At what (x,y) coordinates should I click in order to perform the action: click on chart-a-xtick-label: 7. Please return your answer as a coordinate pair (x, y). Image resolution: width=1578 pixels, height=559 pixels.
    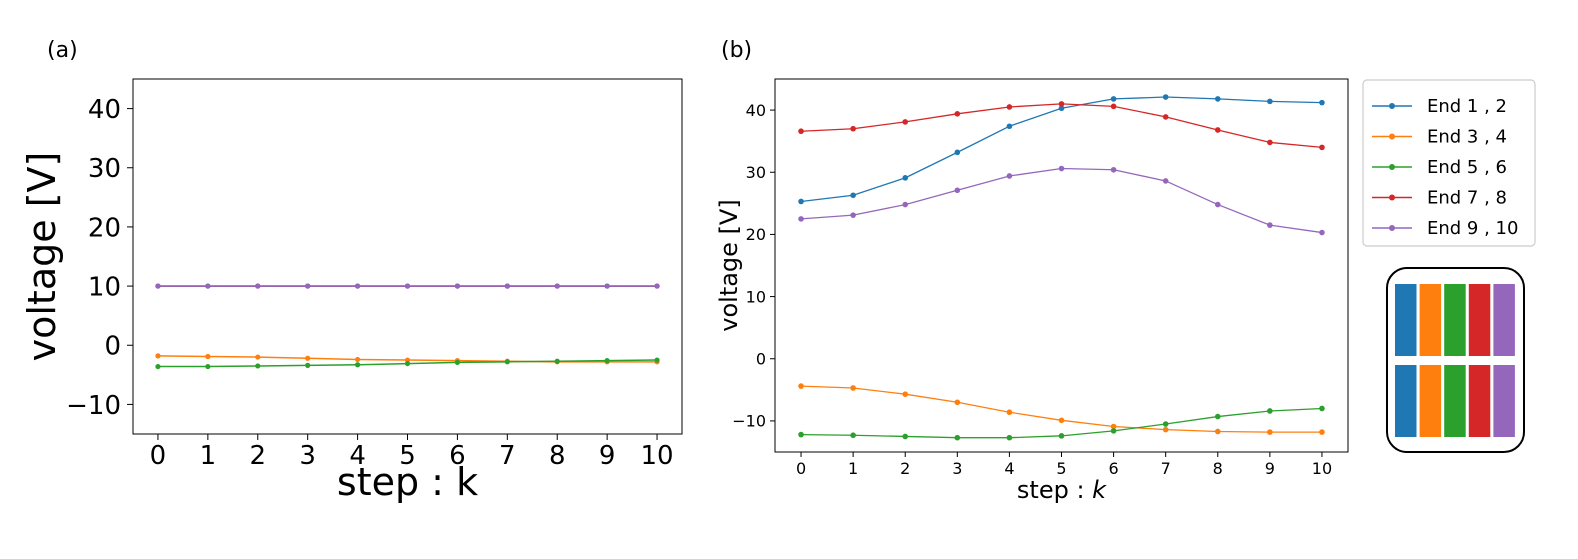
    Looking at the image, I should click on (507, 456).